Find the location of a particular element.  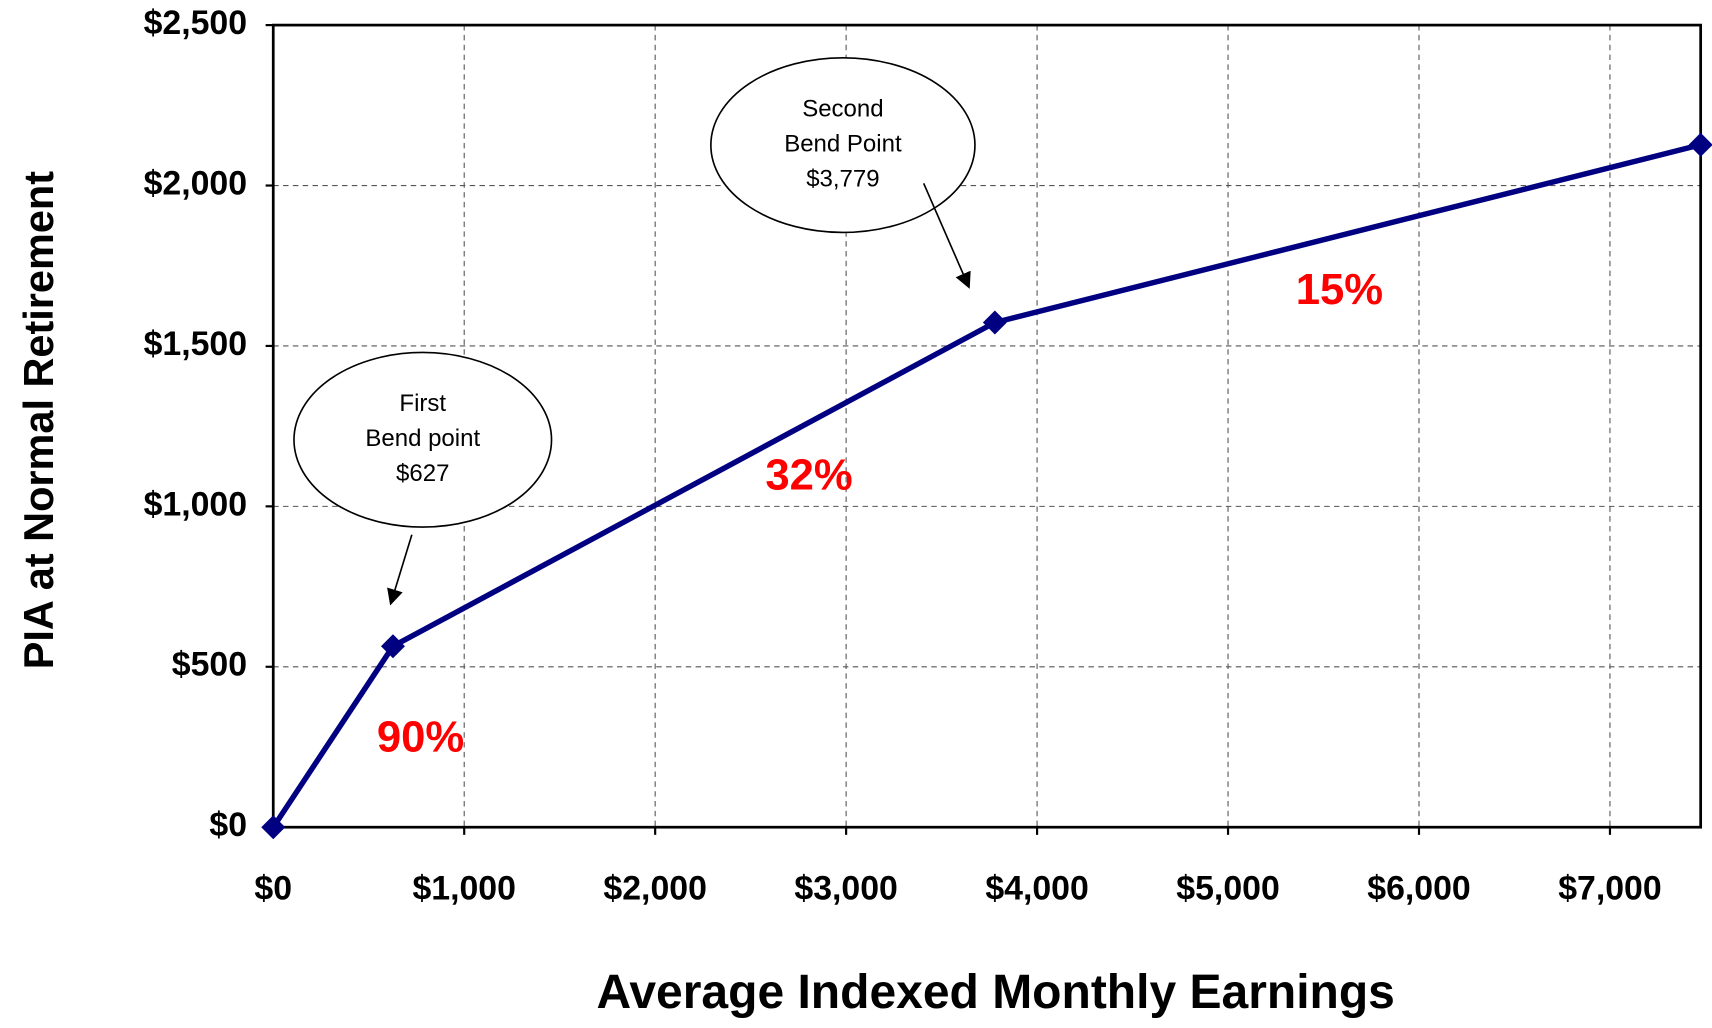

x-tick-label: $7,000 is located at coordinates (1609, 888).